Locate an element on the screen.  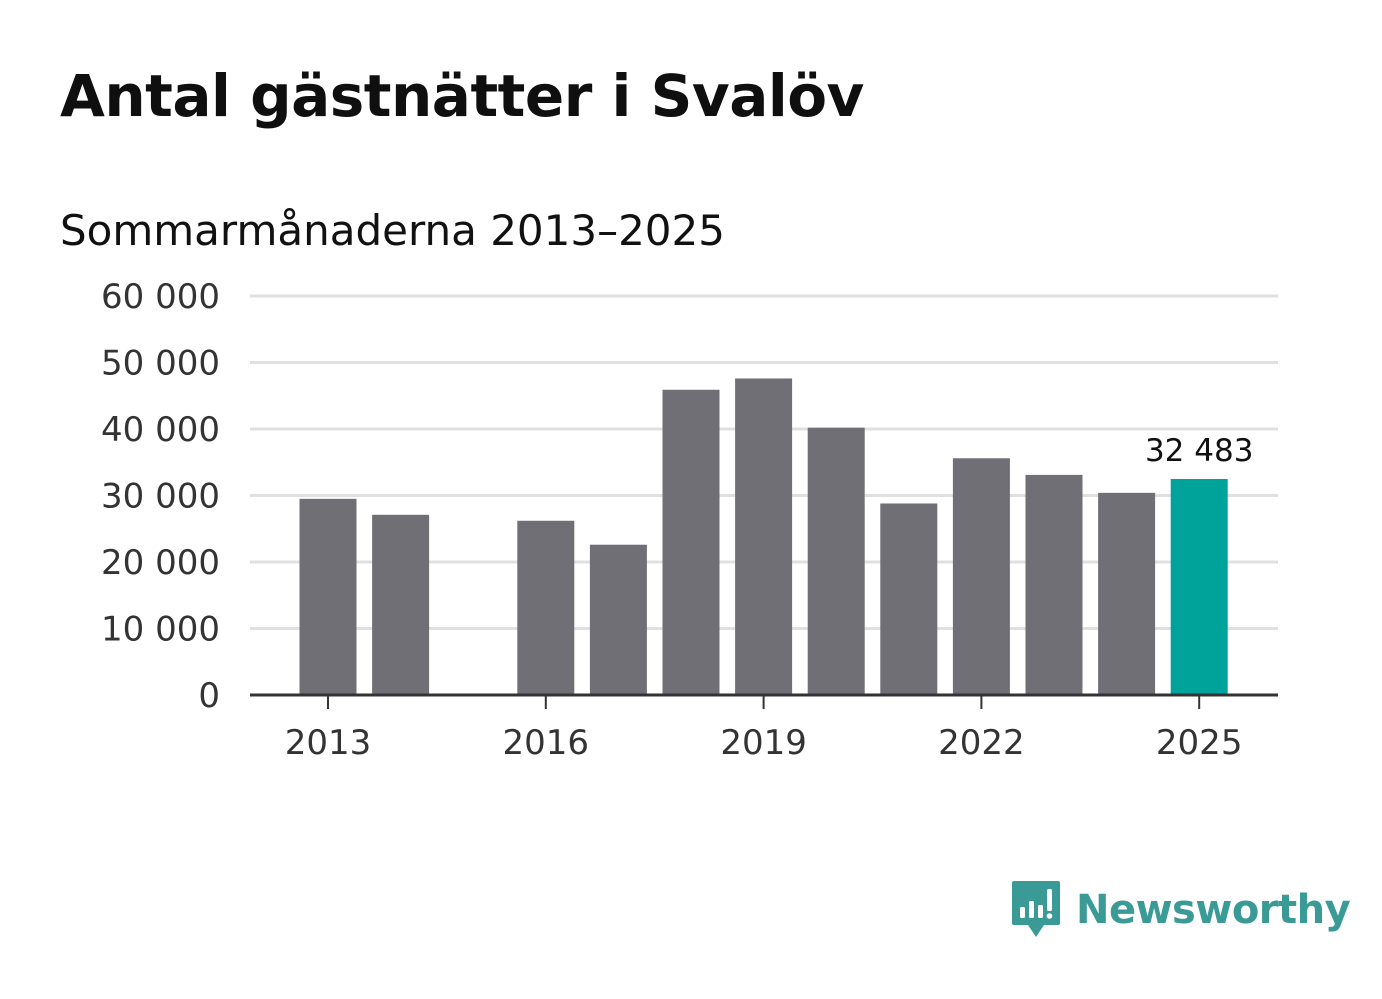
brand-logo: Newsworthy is located at coordinates (1180, 910).